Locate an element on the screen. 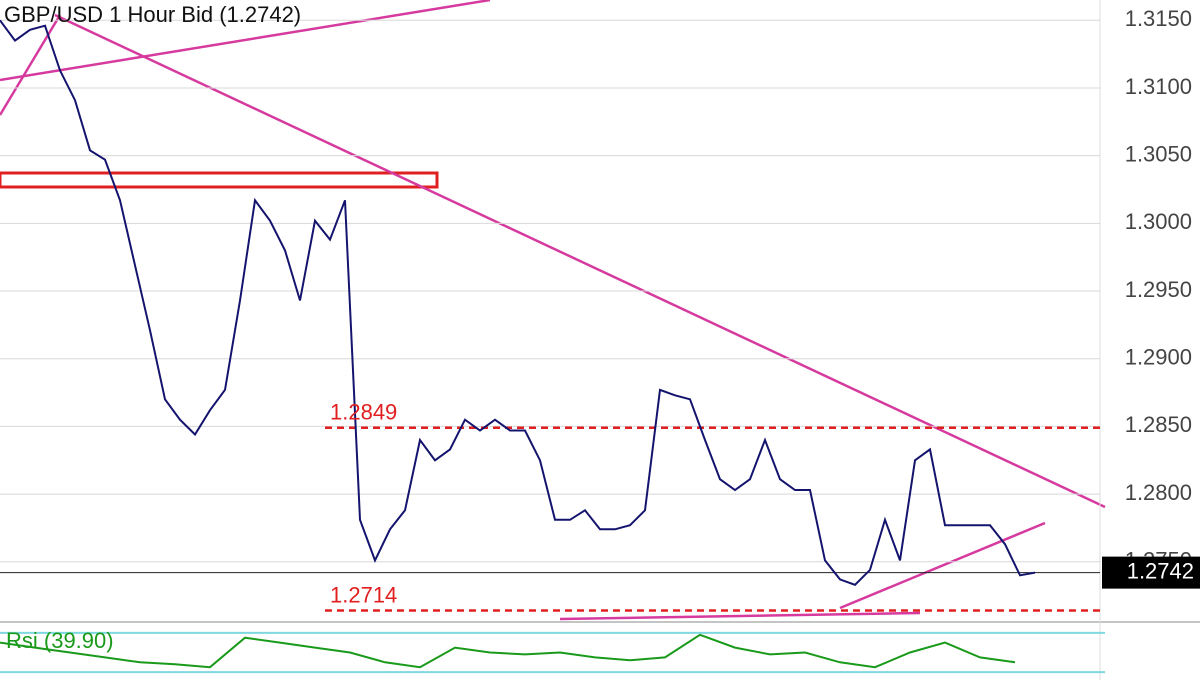  y-tick-label: 1.2900 is located at coordinates (1158, 357).